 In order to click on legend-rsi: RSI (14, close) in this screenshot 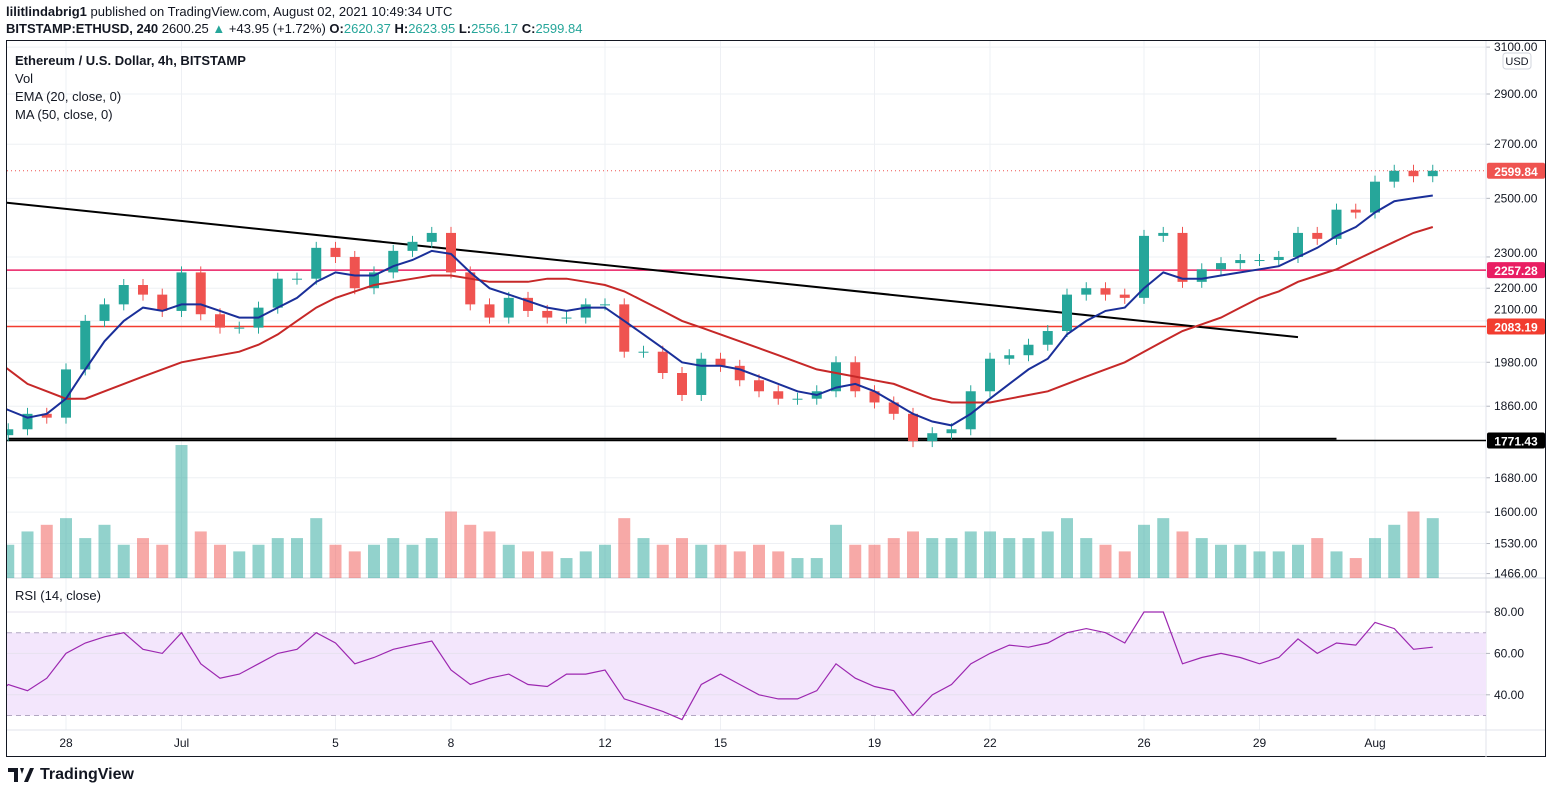, I will do `click(58, 595)`.